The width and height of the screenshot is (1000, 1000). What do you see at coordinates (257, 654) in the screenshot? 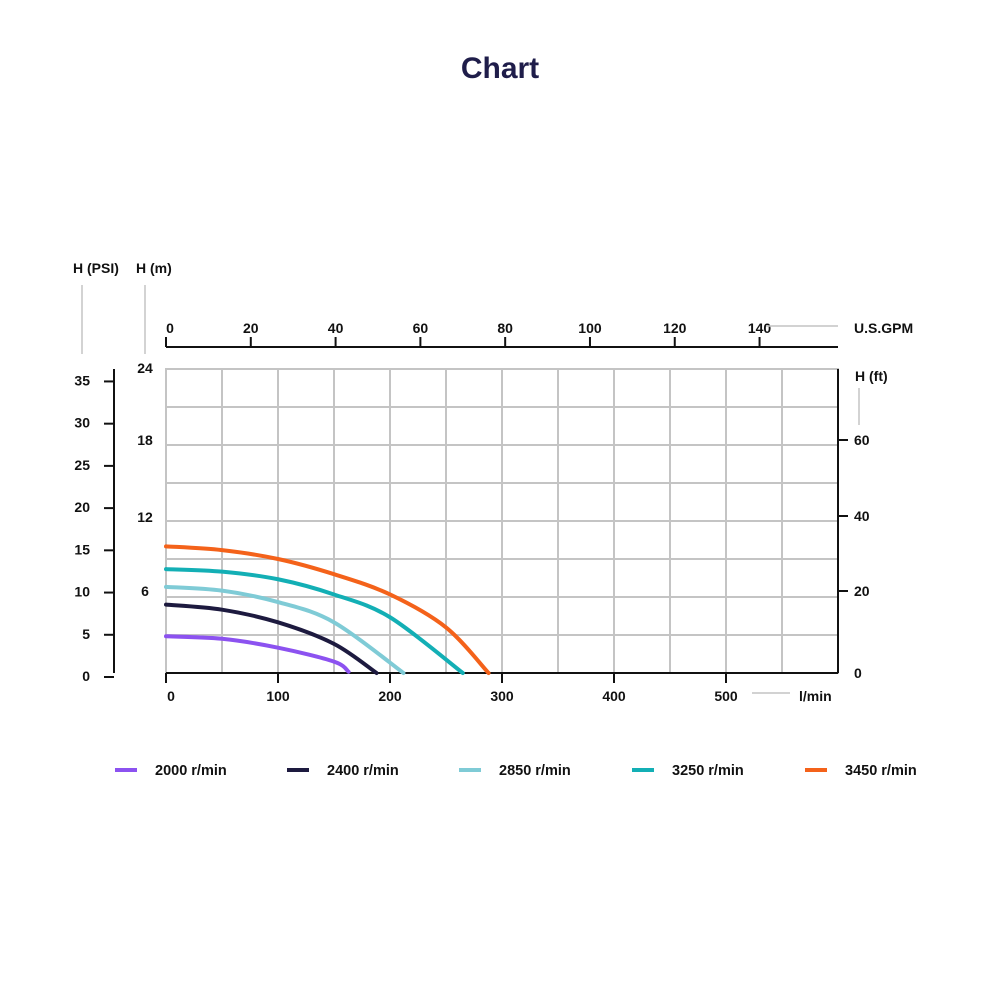
I see `curve-2000` at bounding box center [257, 654].